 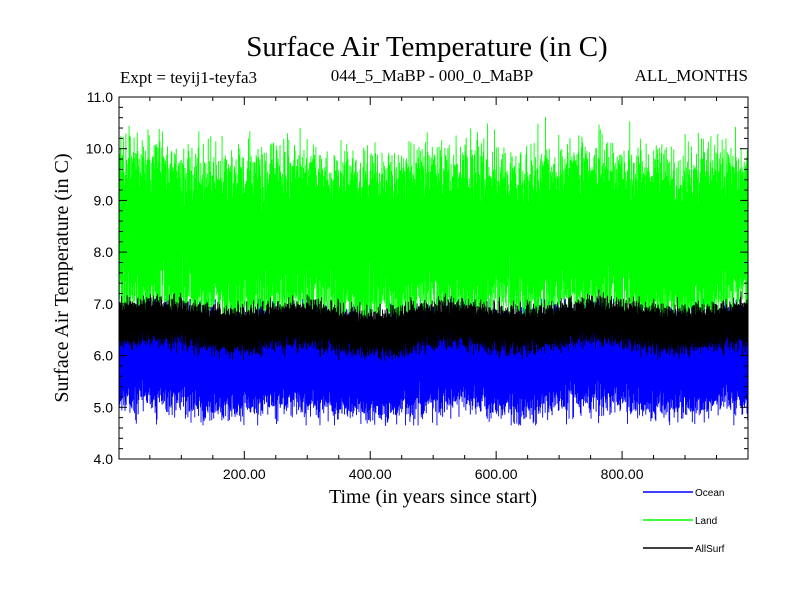 I want to click on y-tick-label: 8.0, so click(x=104, y=252).